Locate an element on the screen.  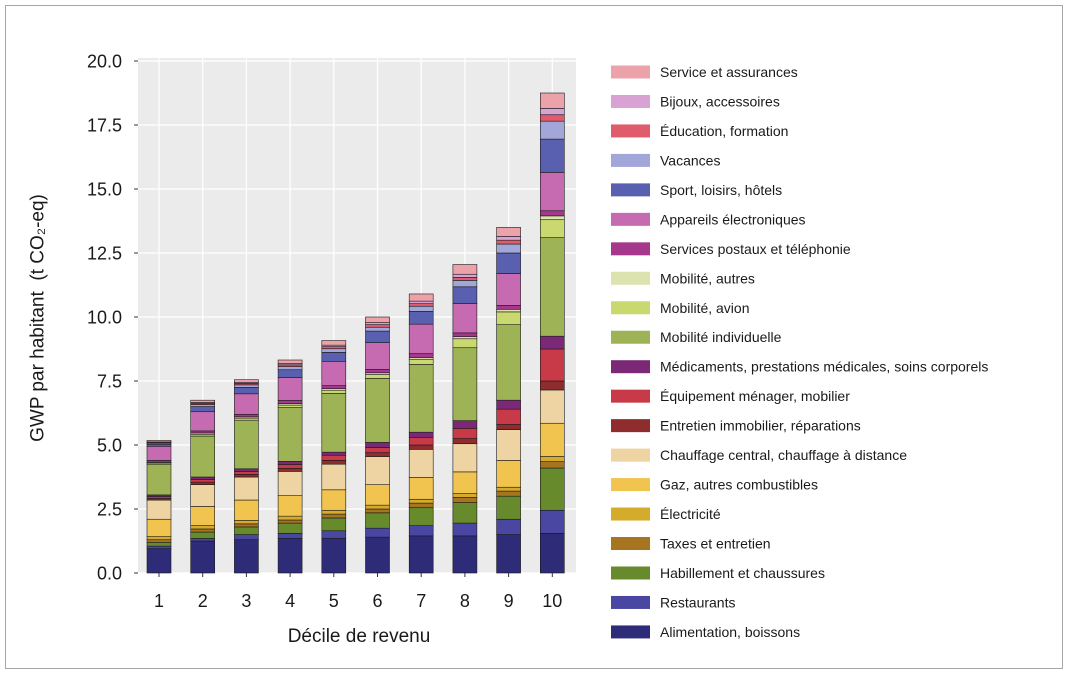
bar-segment-6-service-et-assurances is located at coordinates (377, 319).